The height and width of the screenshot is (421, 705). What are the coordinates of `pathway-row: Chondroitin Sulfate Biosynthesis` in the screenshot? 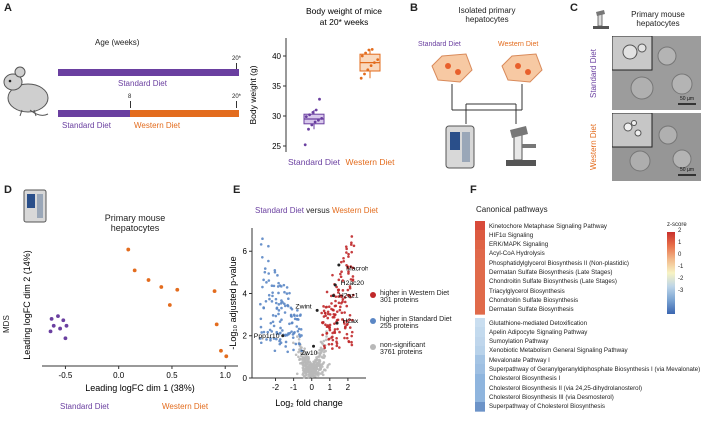 It's located at (569, 300).